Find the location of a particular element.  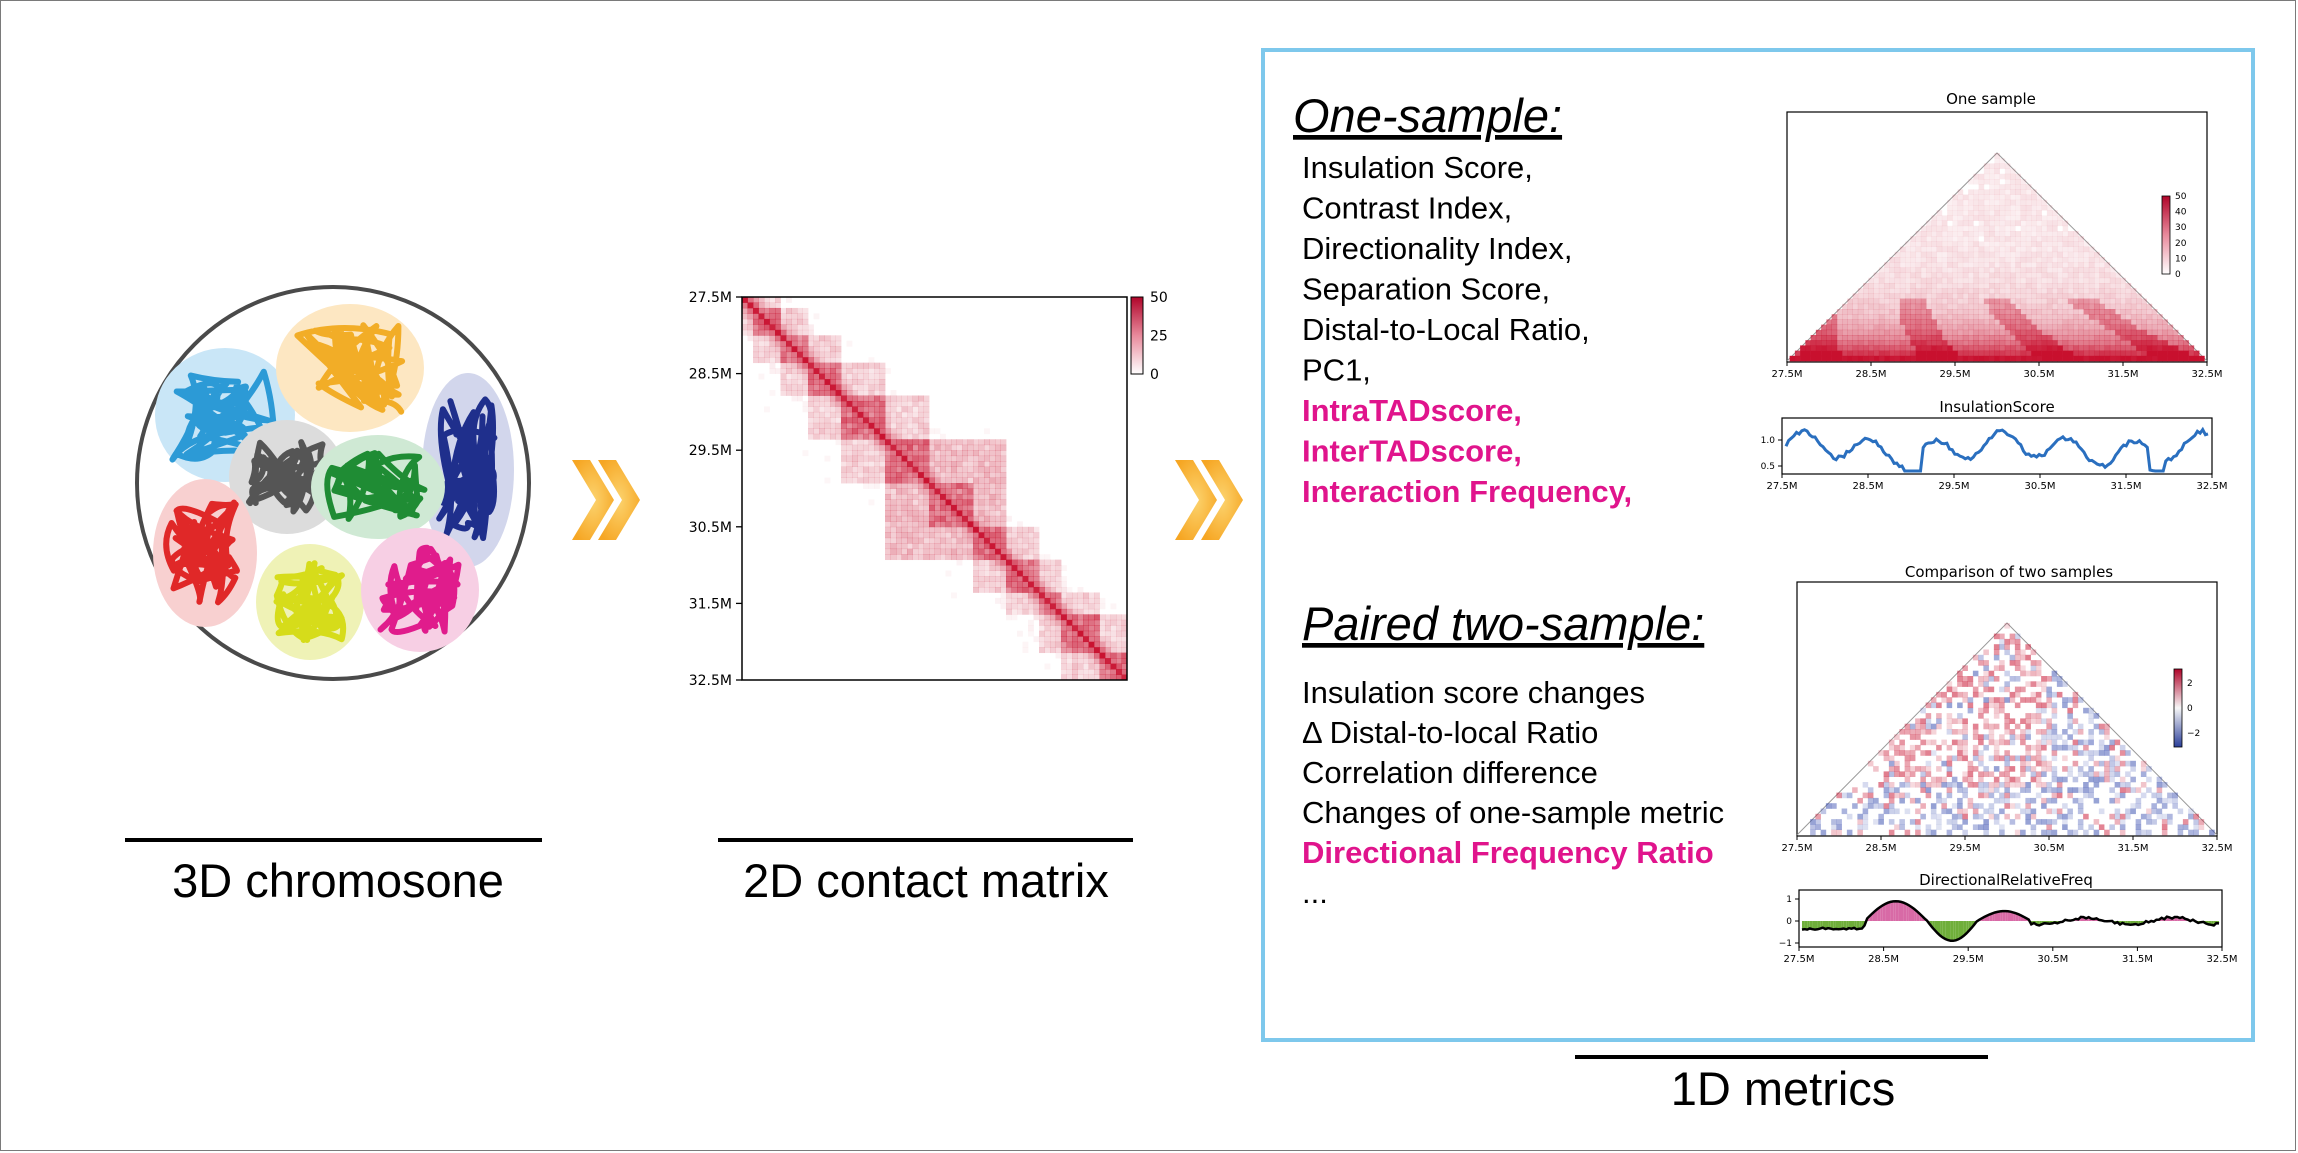

caption-matrix: 2D contact matrix is located at coordinates (926, 880).